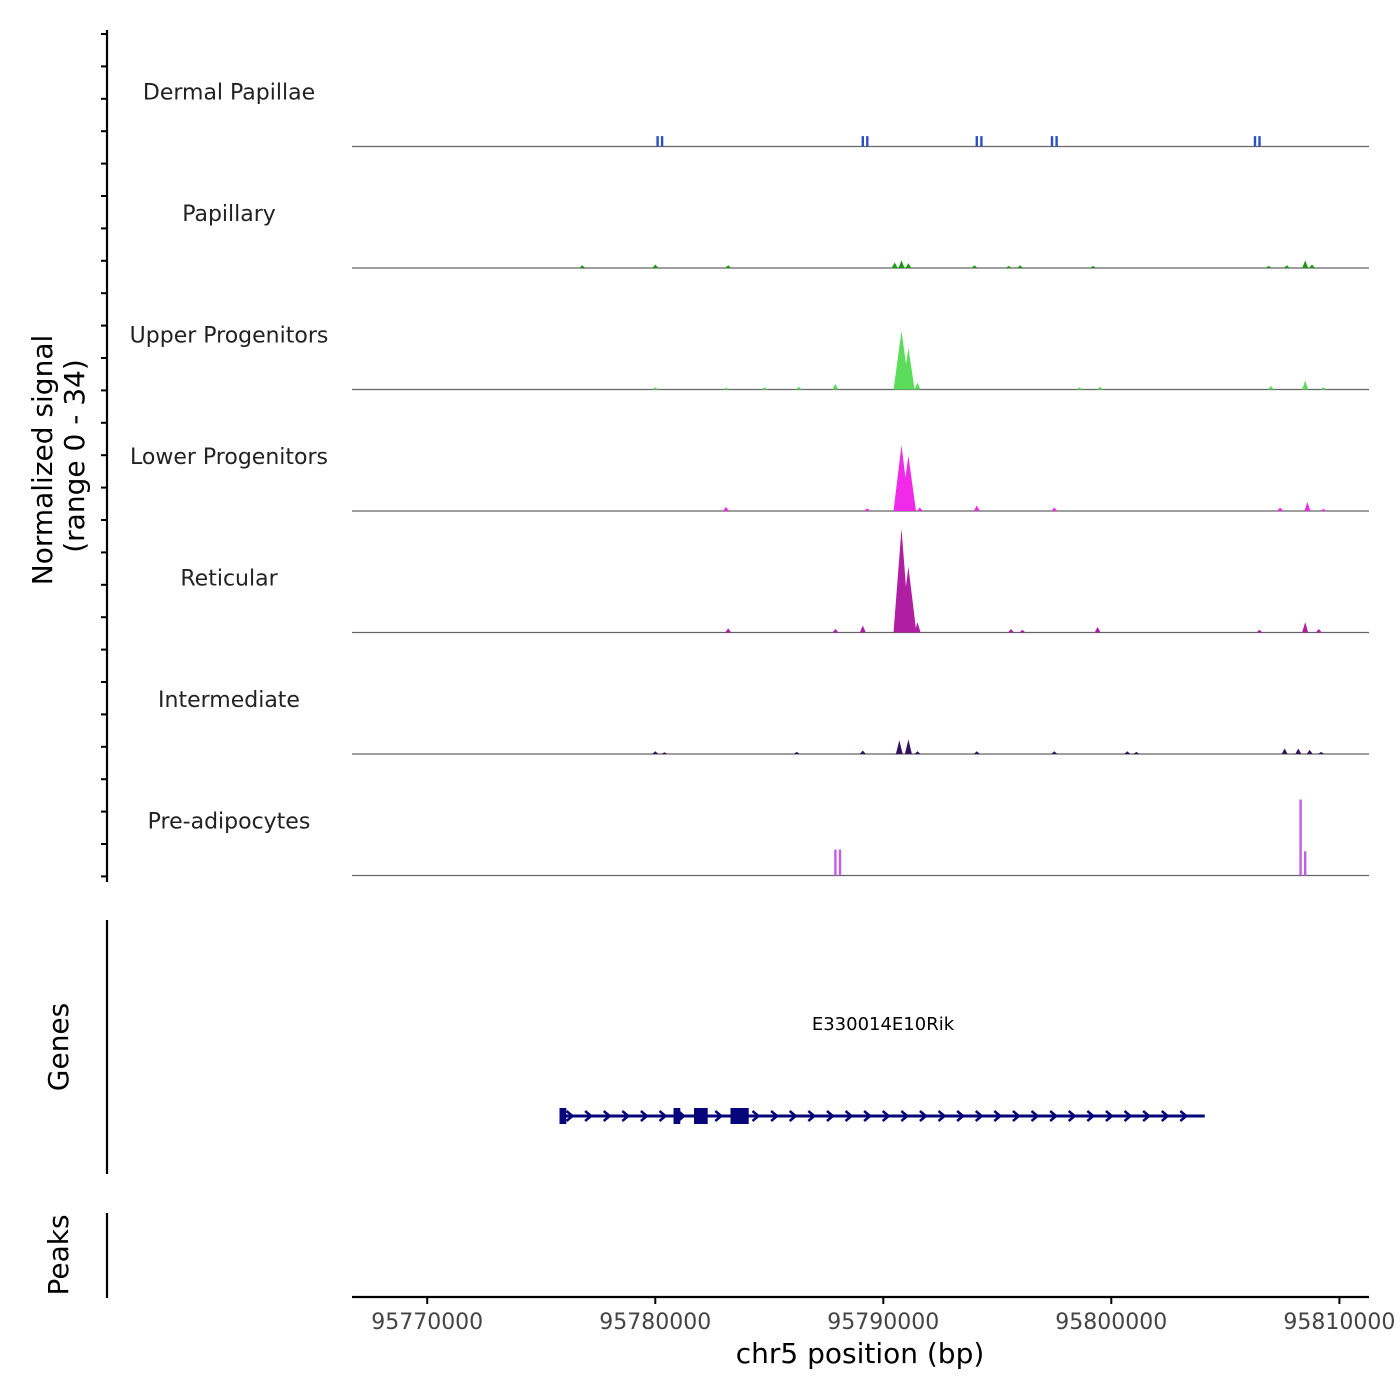 This screenshot has height=1400, width=1400. Describe the element at coordinates (873, 1315) in the screenshot. I see `x-axis: 95770000 95780000 95790000 95800000 95810000` at that location.